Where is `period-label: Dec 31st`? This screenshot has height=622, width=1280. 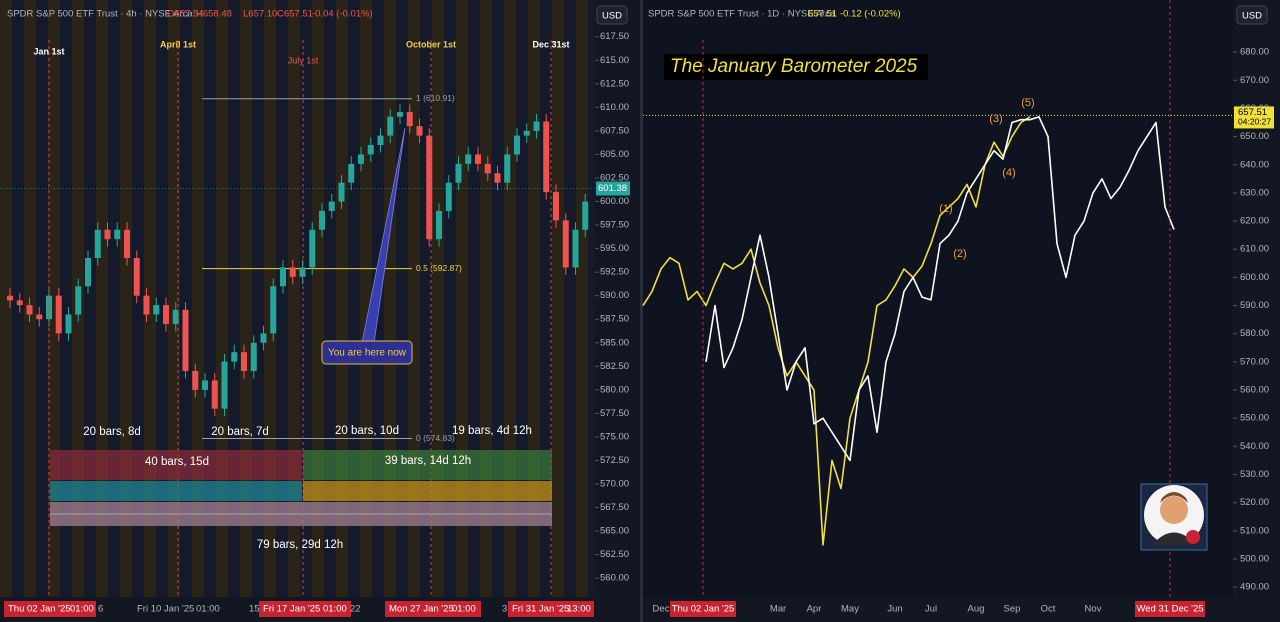 period-label: Dec 31st is located at coordinates (550, 44).